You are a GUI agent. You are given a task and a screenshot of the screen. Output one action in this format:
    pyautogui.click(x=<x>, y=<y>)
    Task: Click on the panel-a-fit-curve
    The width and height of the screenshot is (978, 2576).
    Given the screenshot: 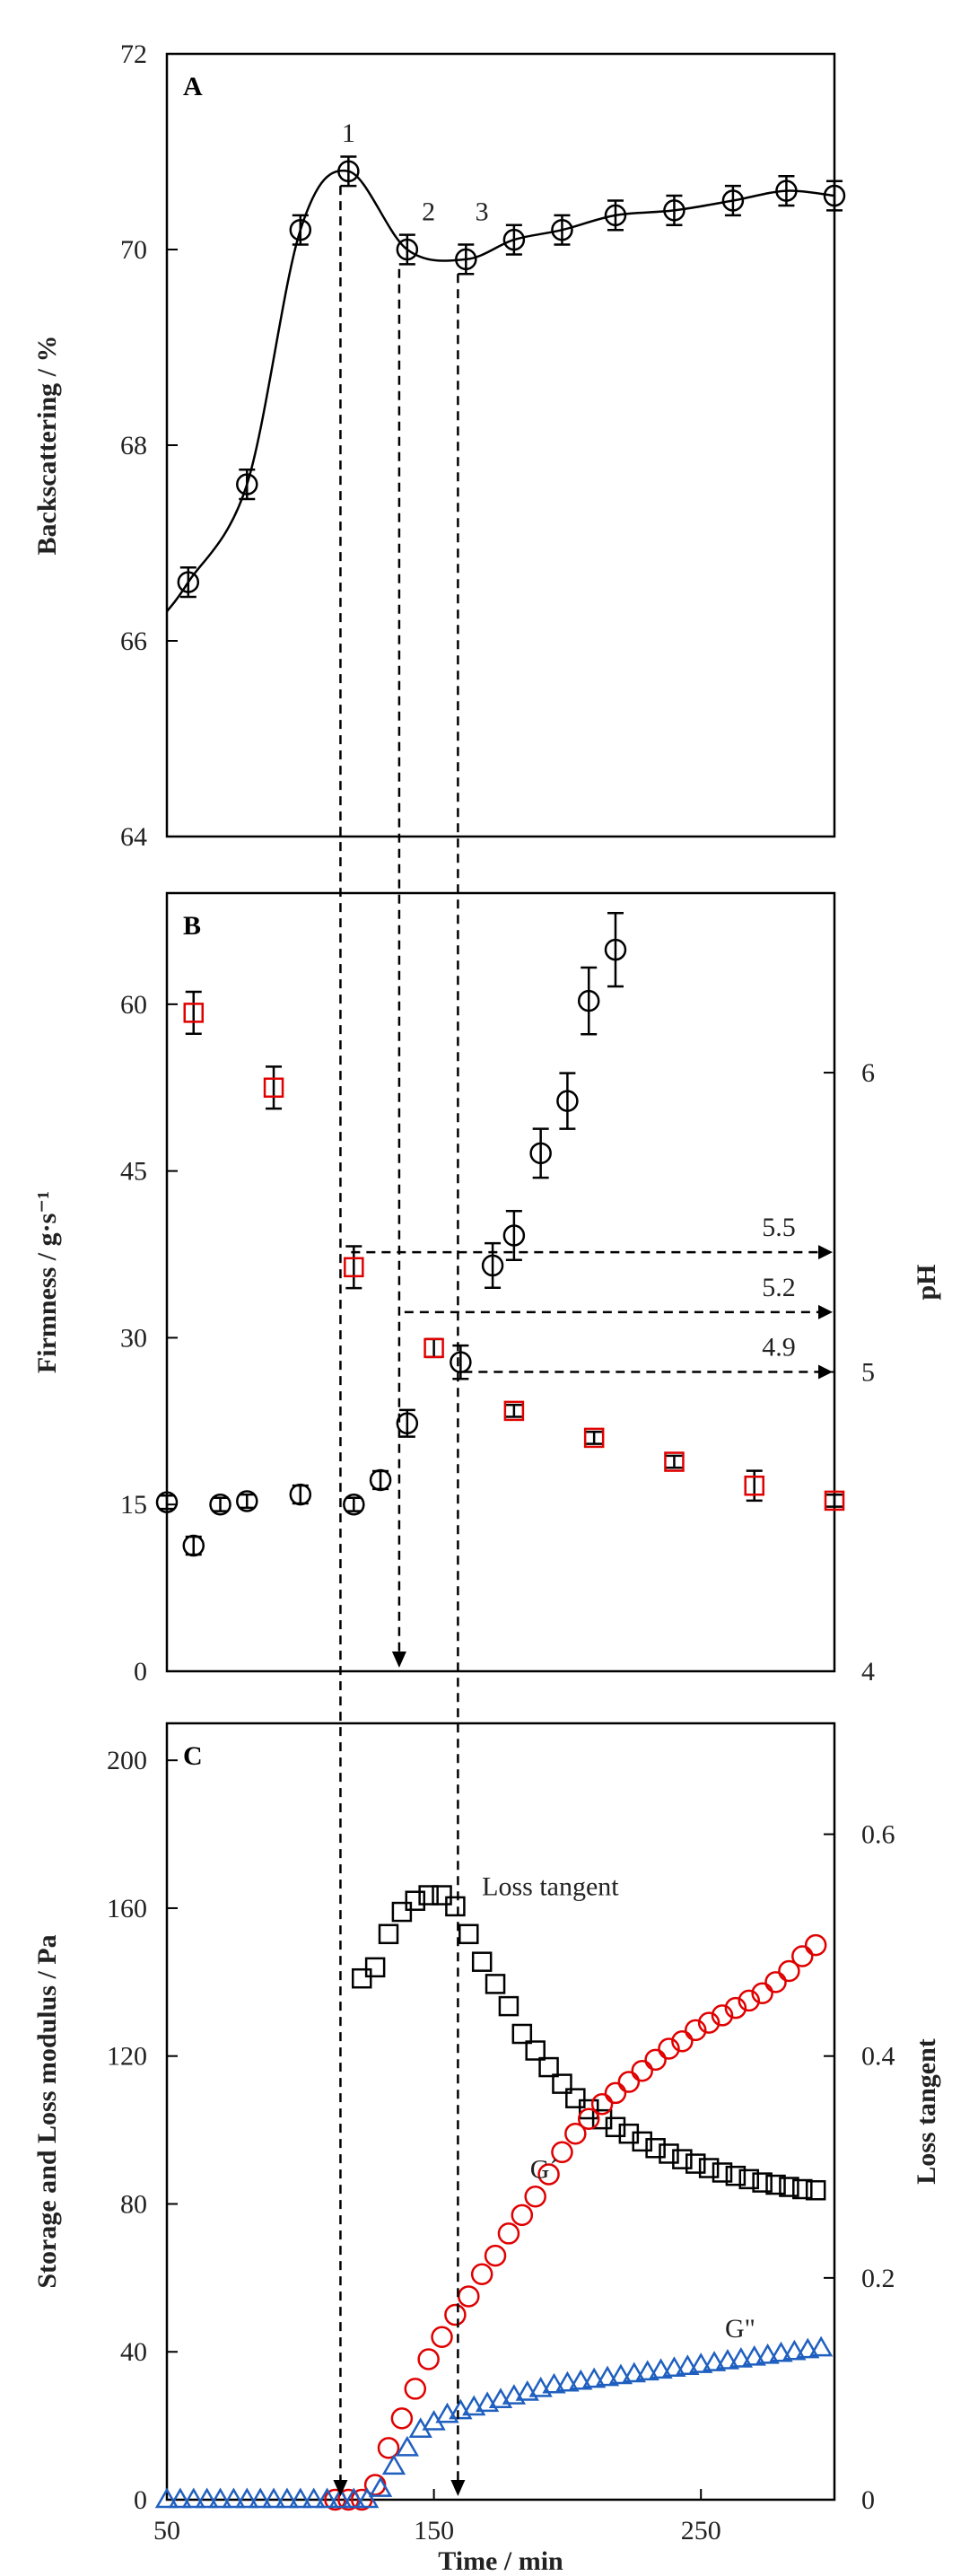 What is the action you would take?
    pyautogui.click(x=500, y=391)
    